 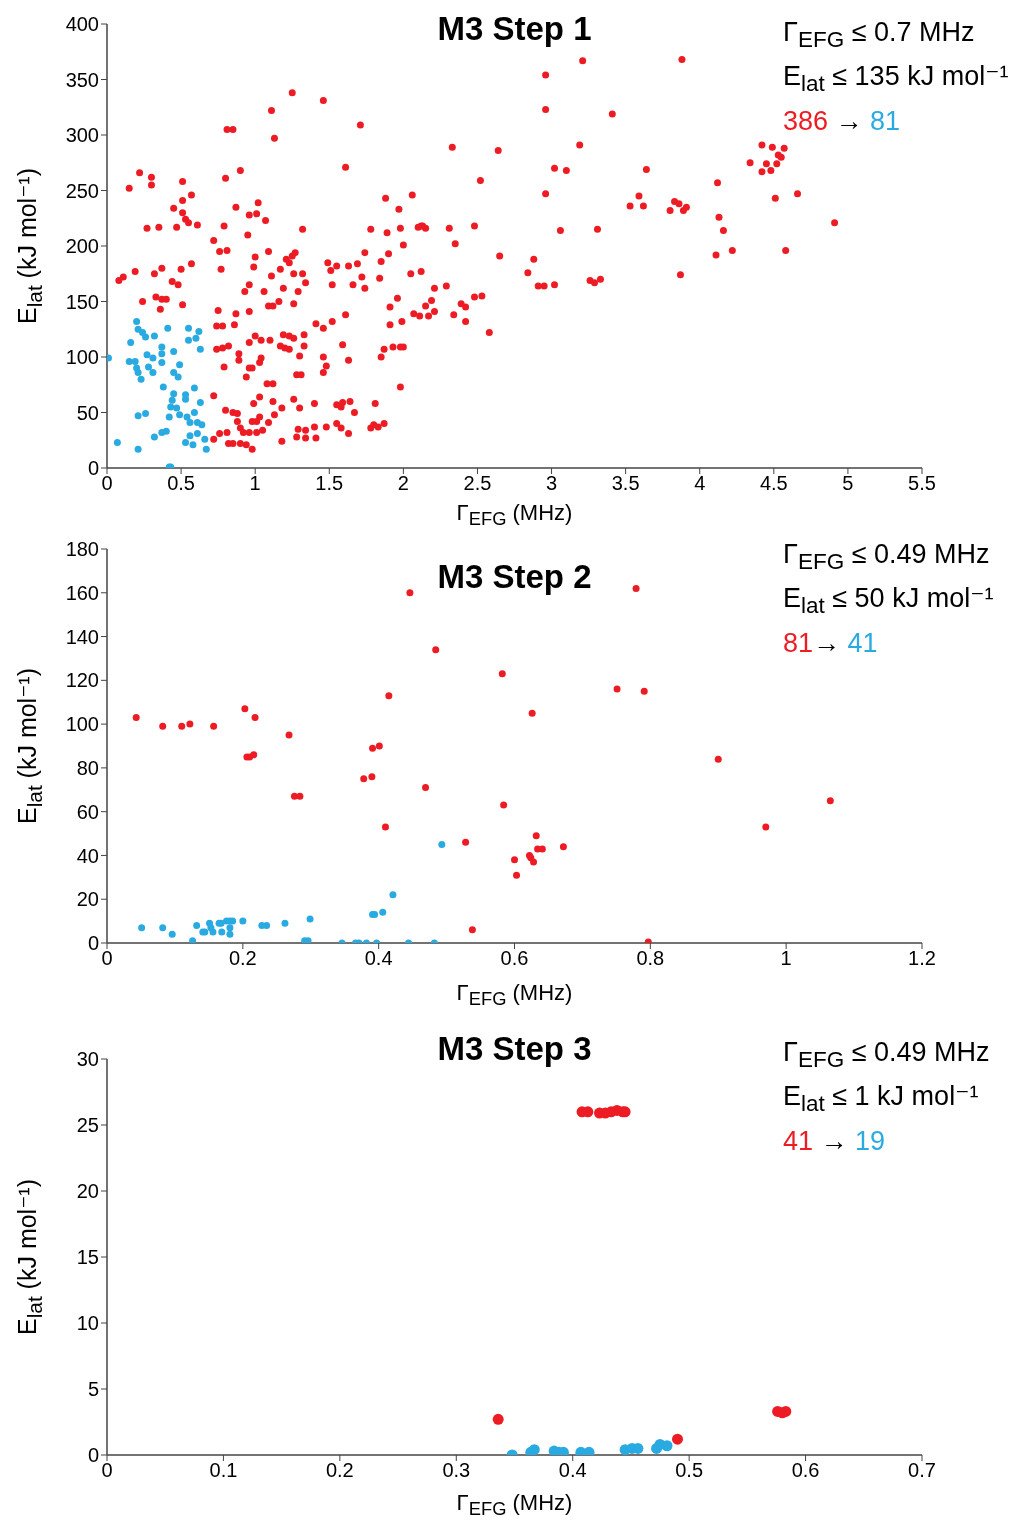 I want to click on annotation: 386 → 81, so click(x=842, y=120).